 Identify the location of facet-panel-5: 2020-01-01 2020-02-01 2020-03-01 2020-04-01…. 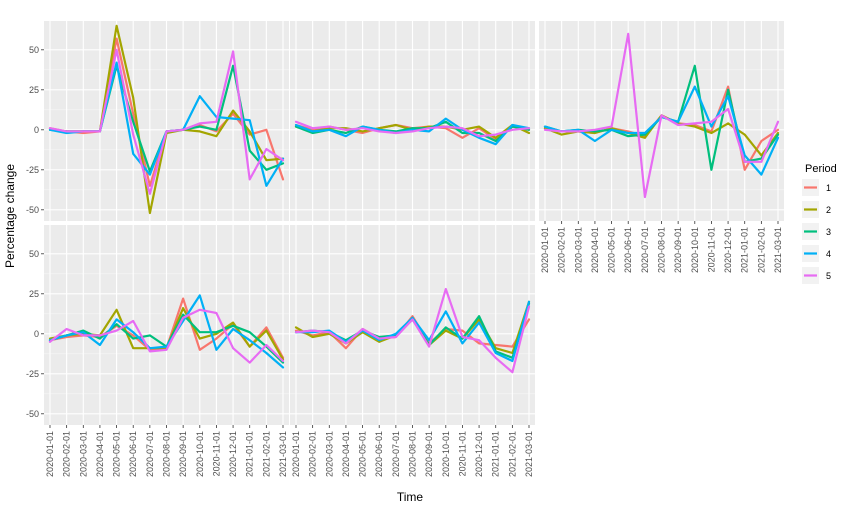
(412, 351).